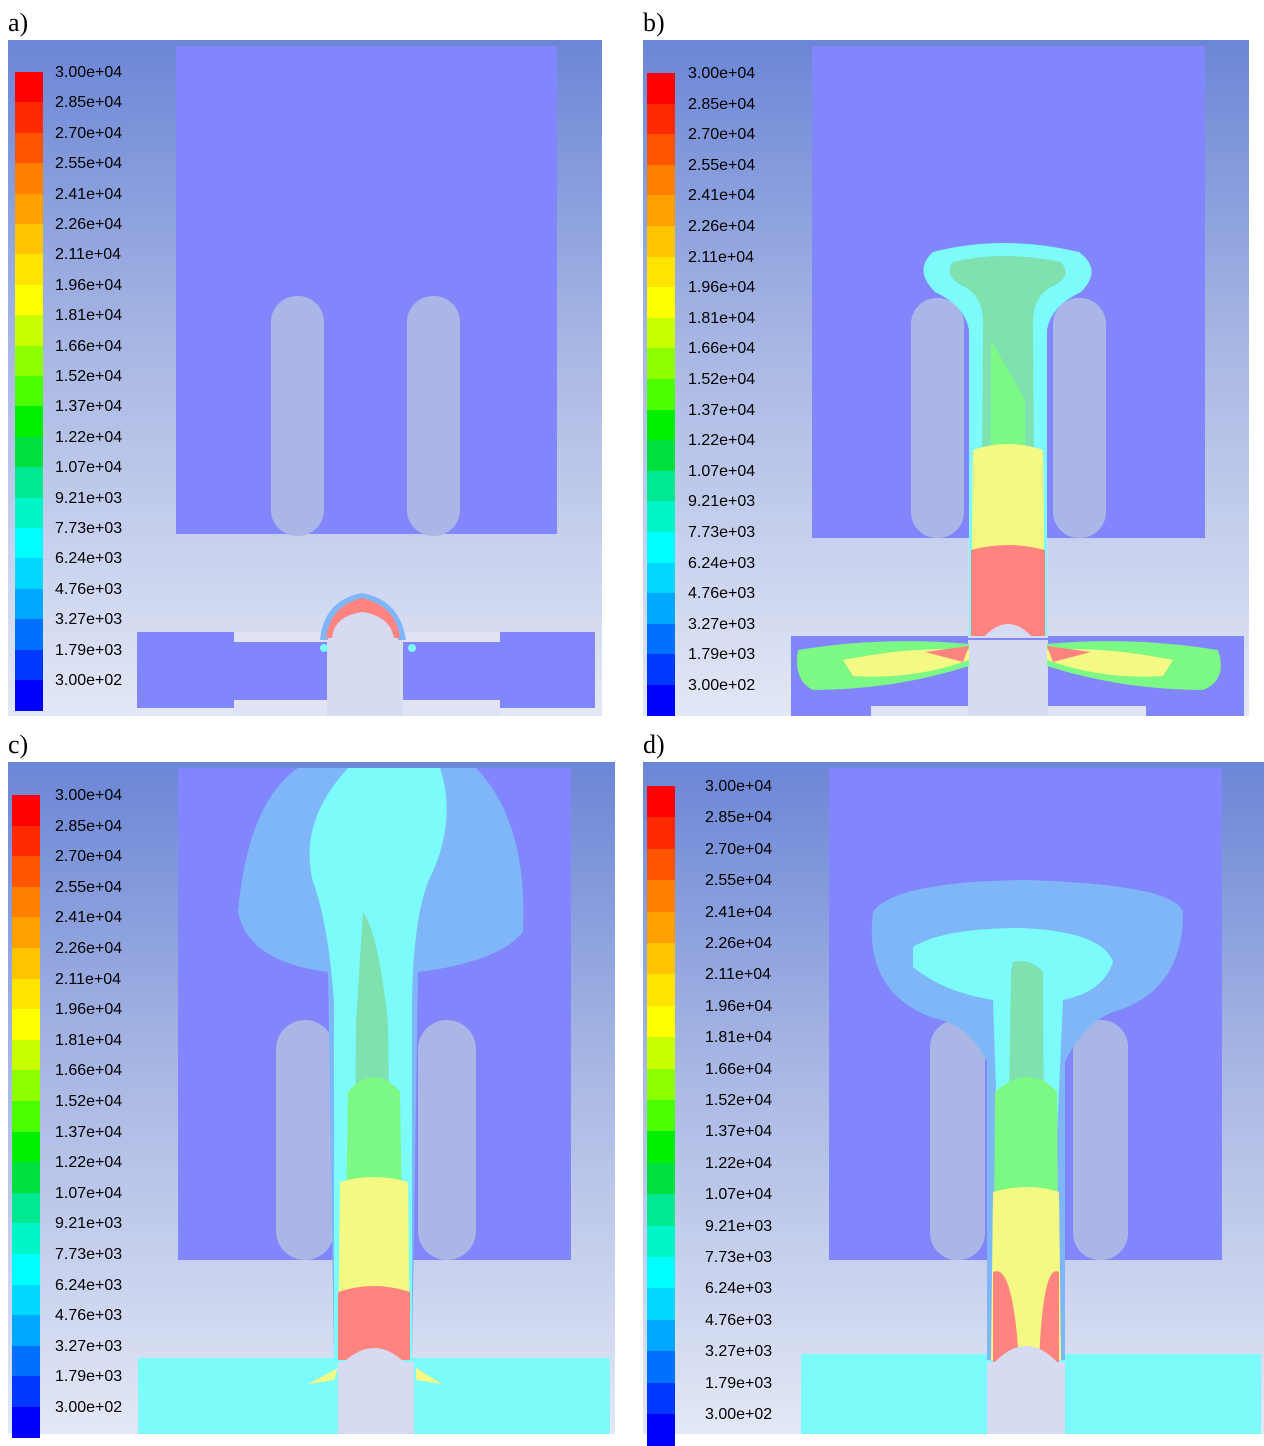 Image resolution: width=1264 pixels, height=1446 pixels. Describe the element at coordinates (739, 1352) in the screenshot. I see `legend-label: 3.27e+03` at that location.